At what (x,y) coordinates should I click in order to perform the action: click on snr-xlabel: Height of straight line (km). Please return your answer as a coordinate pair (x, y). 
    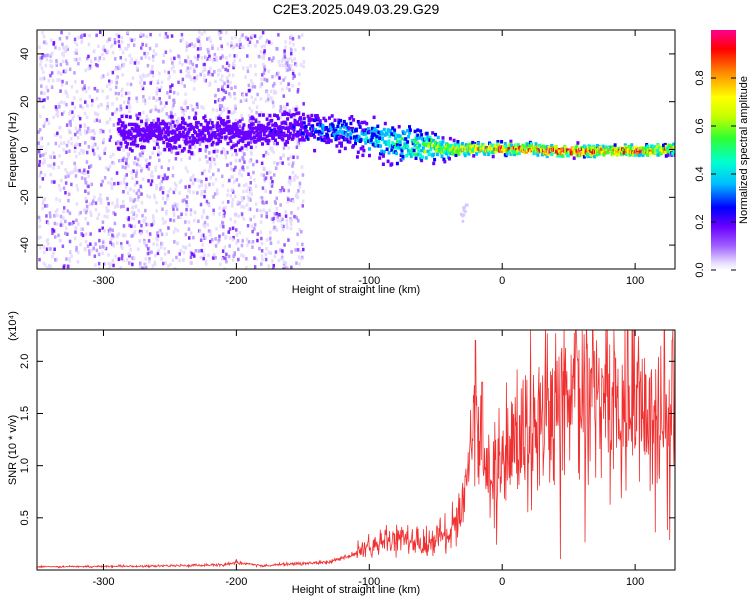
    Looking at the image, I should click on (356, 590).